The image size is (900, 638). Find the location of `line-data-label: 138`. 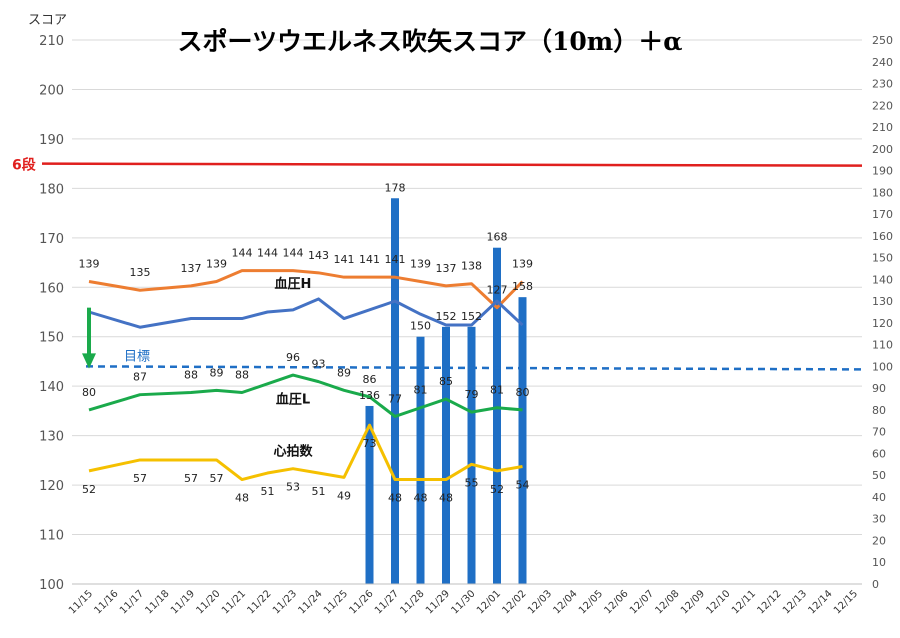

line-data-label: 138 is located at coordinates (471, 266).